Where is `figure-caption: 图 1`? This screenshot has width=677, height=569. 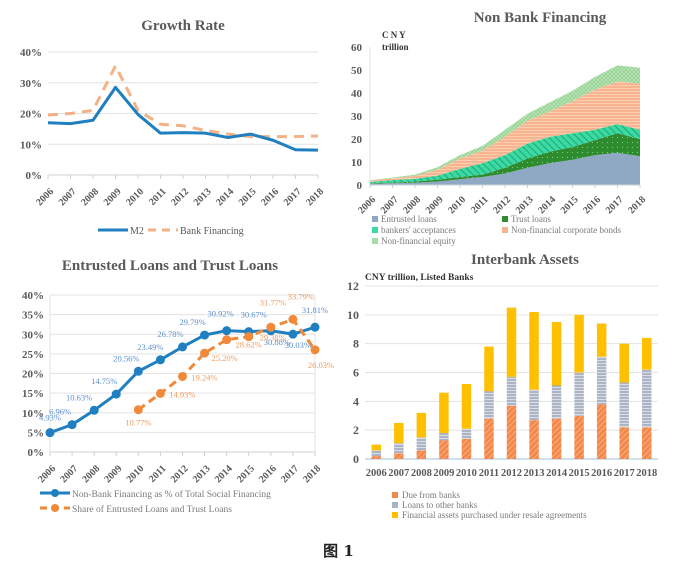
figure-caption: 图 1 is located at coordinates (338, 551).